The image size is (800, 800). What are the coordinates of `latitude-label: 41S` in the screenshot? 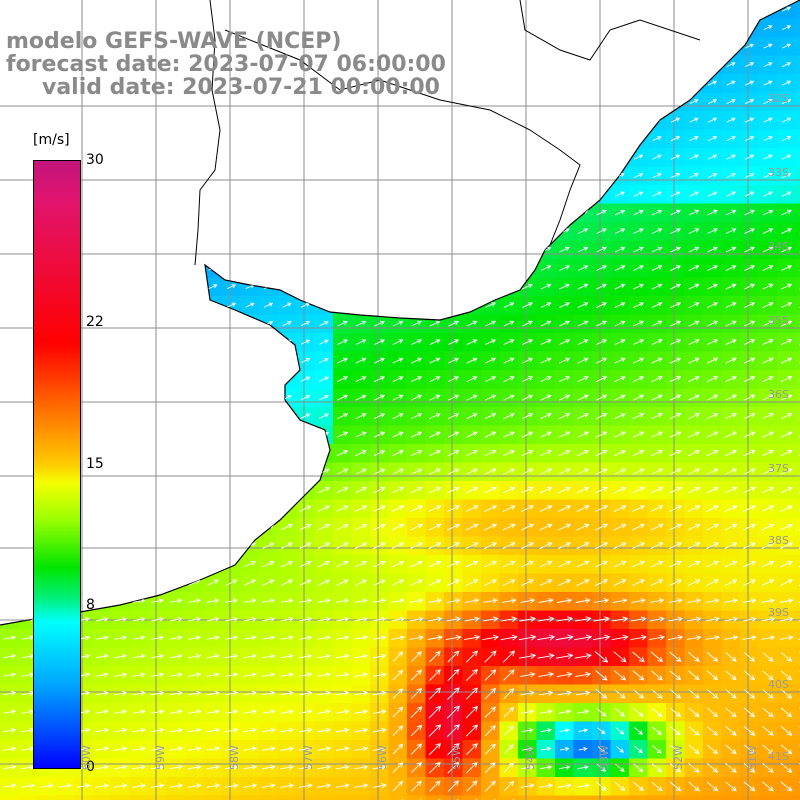 It's located at (778, 756).